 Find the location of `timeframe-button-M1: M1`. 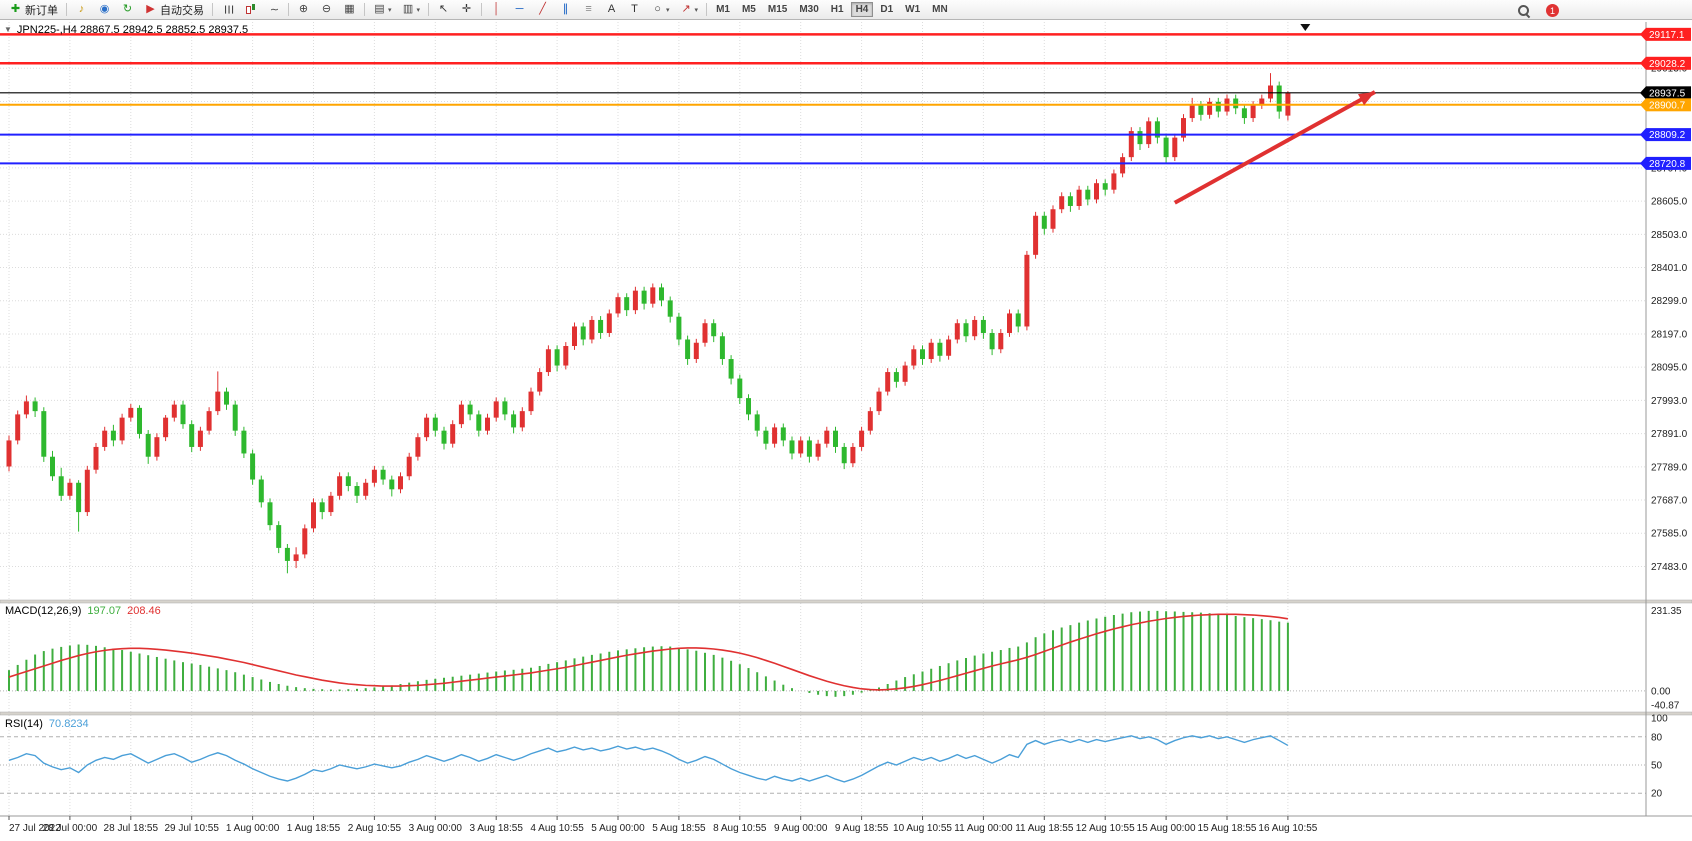

timeframe-button-M1: M1 is located at coordinates (723, 9).